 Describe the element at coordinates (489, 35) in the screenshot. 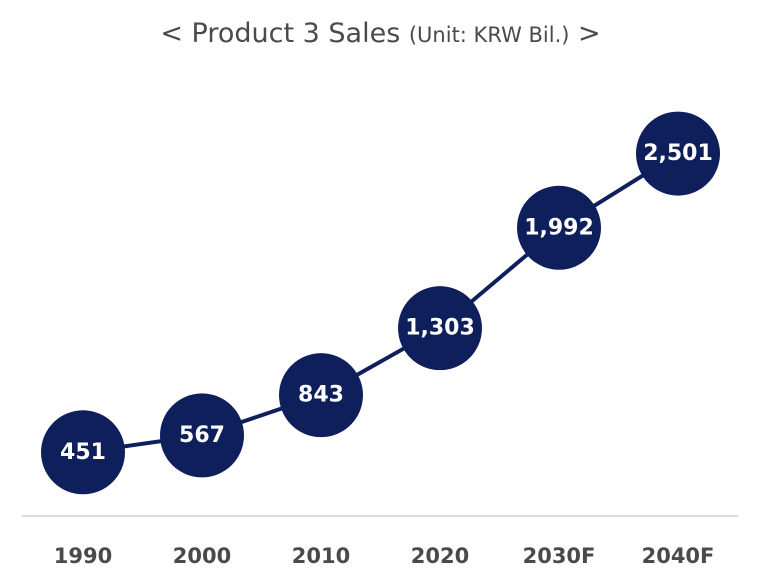

I see `chart-title-unit: (Unit: KRW Bil.)` at that location.